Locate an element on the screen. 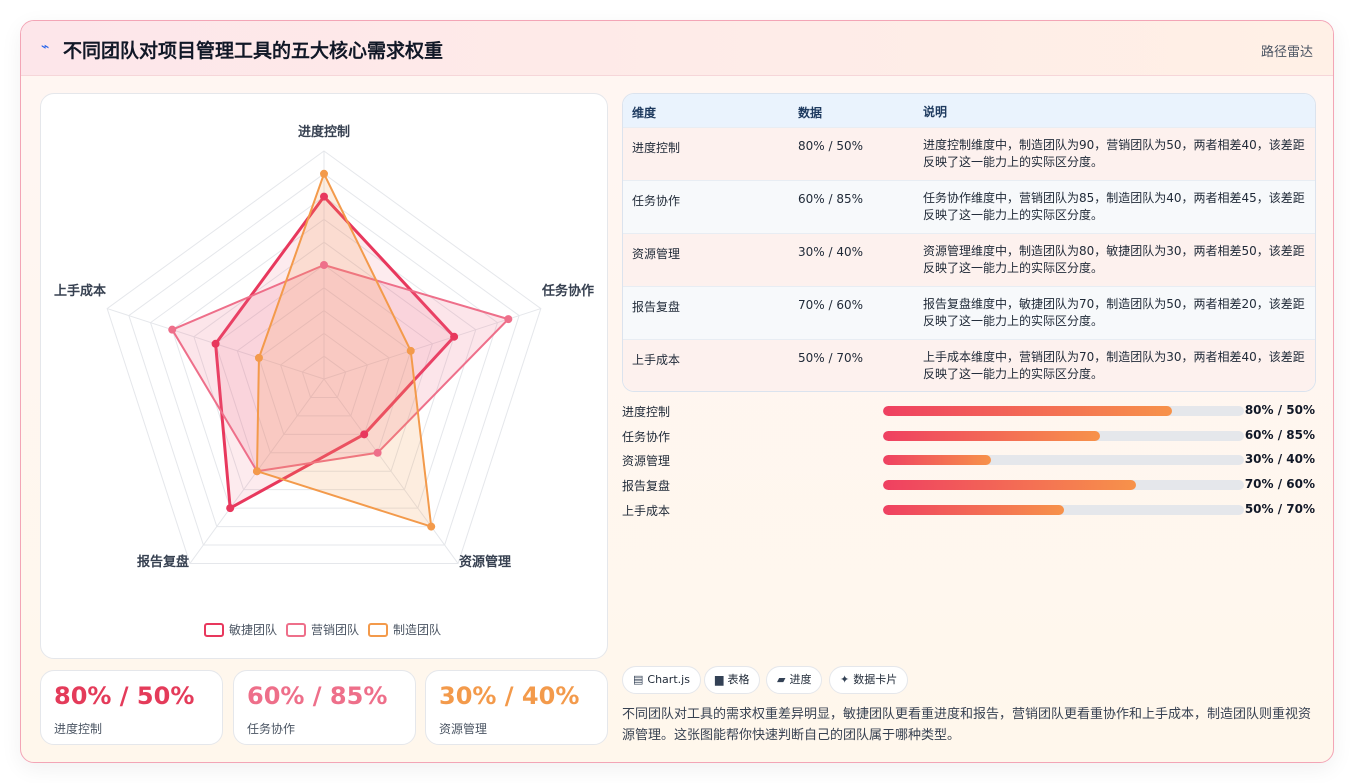 The image size is (1354, 783). progress-value: 50% / 70% is located at coordinates (1279, 509).